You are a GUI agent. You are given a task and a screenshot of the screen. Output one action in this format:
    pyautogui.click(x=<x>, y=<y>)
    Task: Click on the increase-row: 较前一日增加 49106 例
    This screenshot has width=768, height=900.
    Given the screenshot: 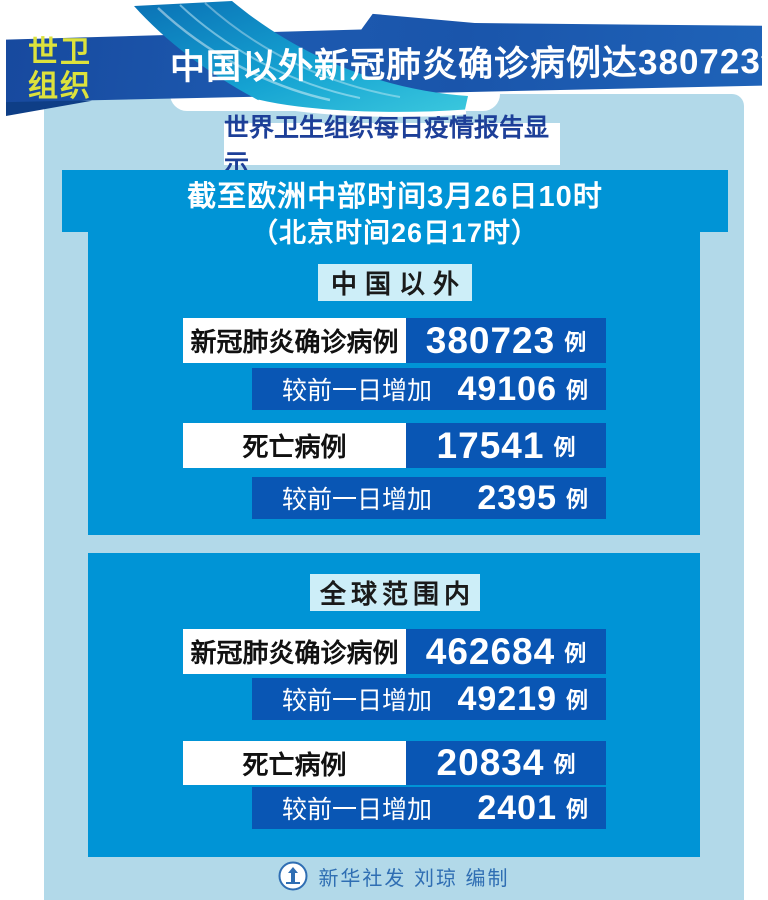 What is the action you would take?
    pyautogui.click(x=429, y=389)
    